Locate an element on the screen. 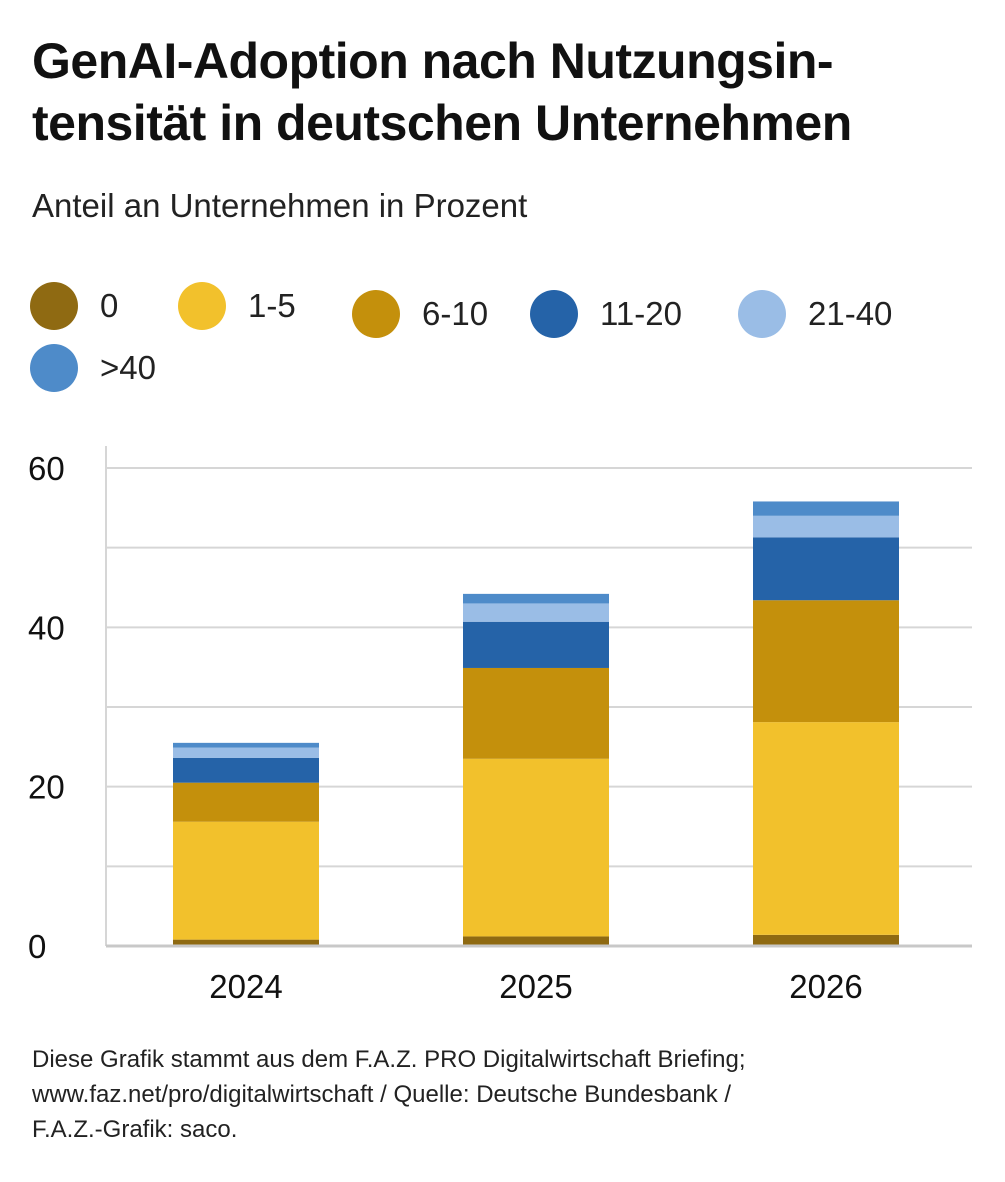 This screenshot has height=1182, width=1005. legend-item: 6-10 is located at coordinates (420, 314).